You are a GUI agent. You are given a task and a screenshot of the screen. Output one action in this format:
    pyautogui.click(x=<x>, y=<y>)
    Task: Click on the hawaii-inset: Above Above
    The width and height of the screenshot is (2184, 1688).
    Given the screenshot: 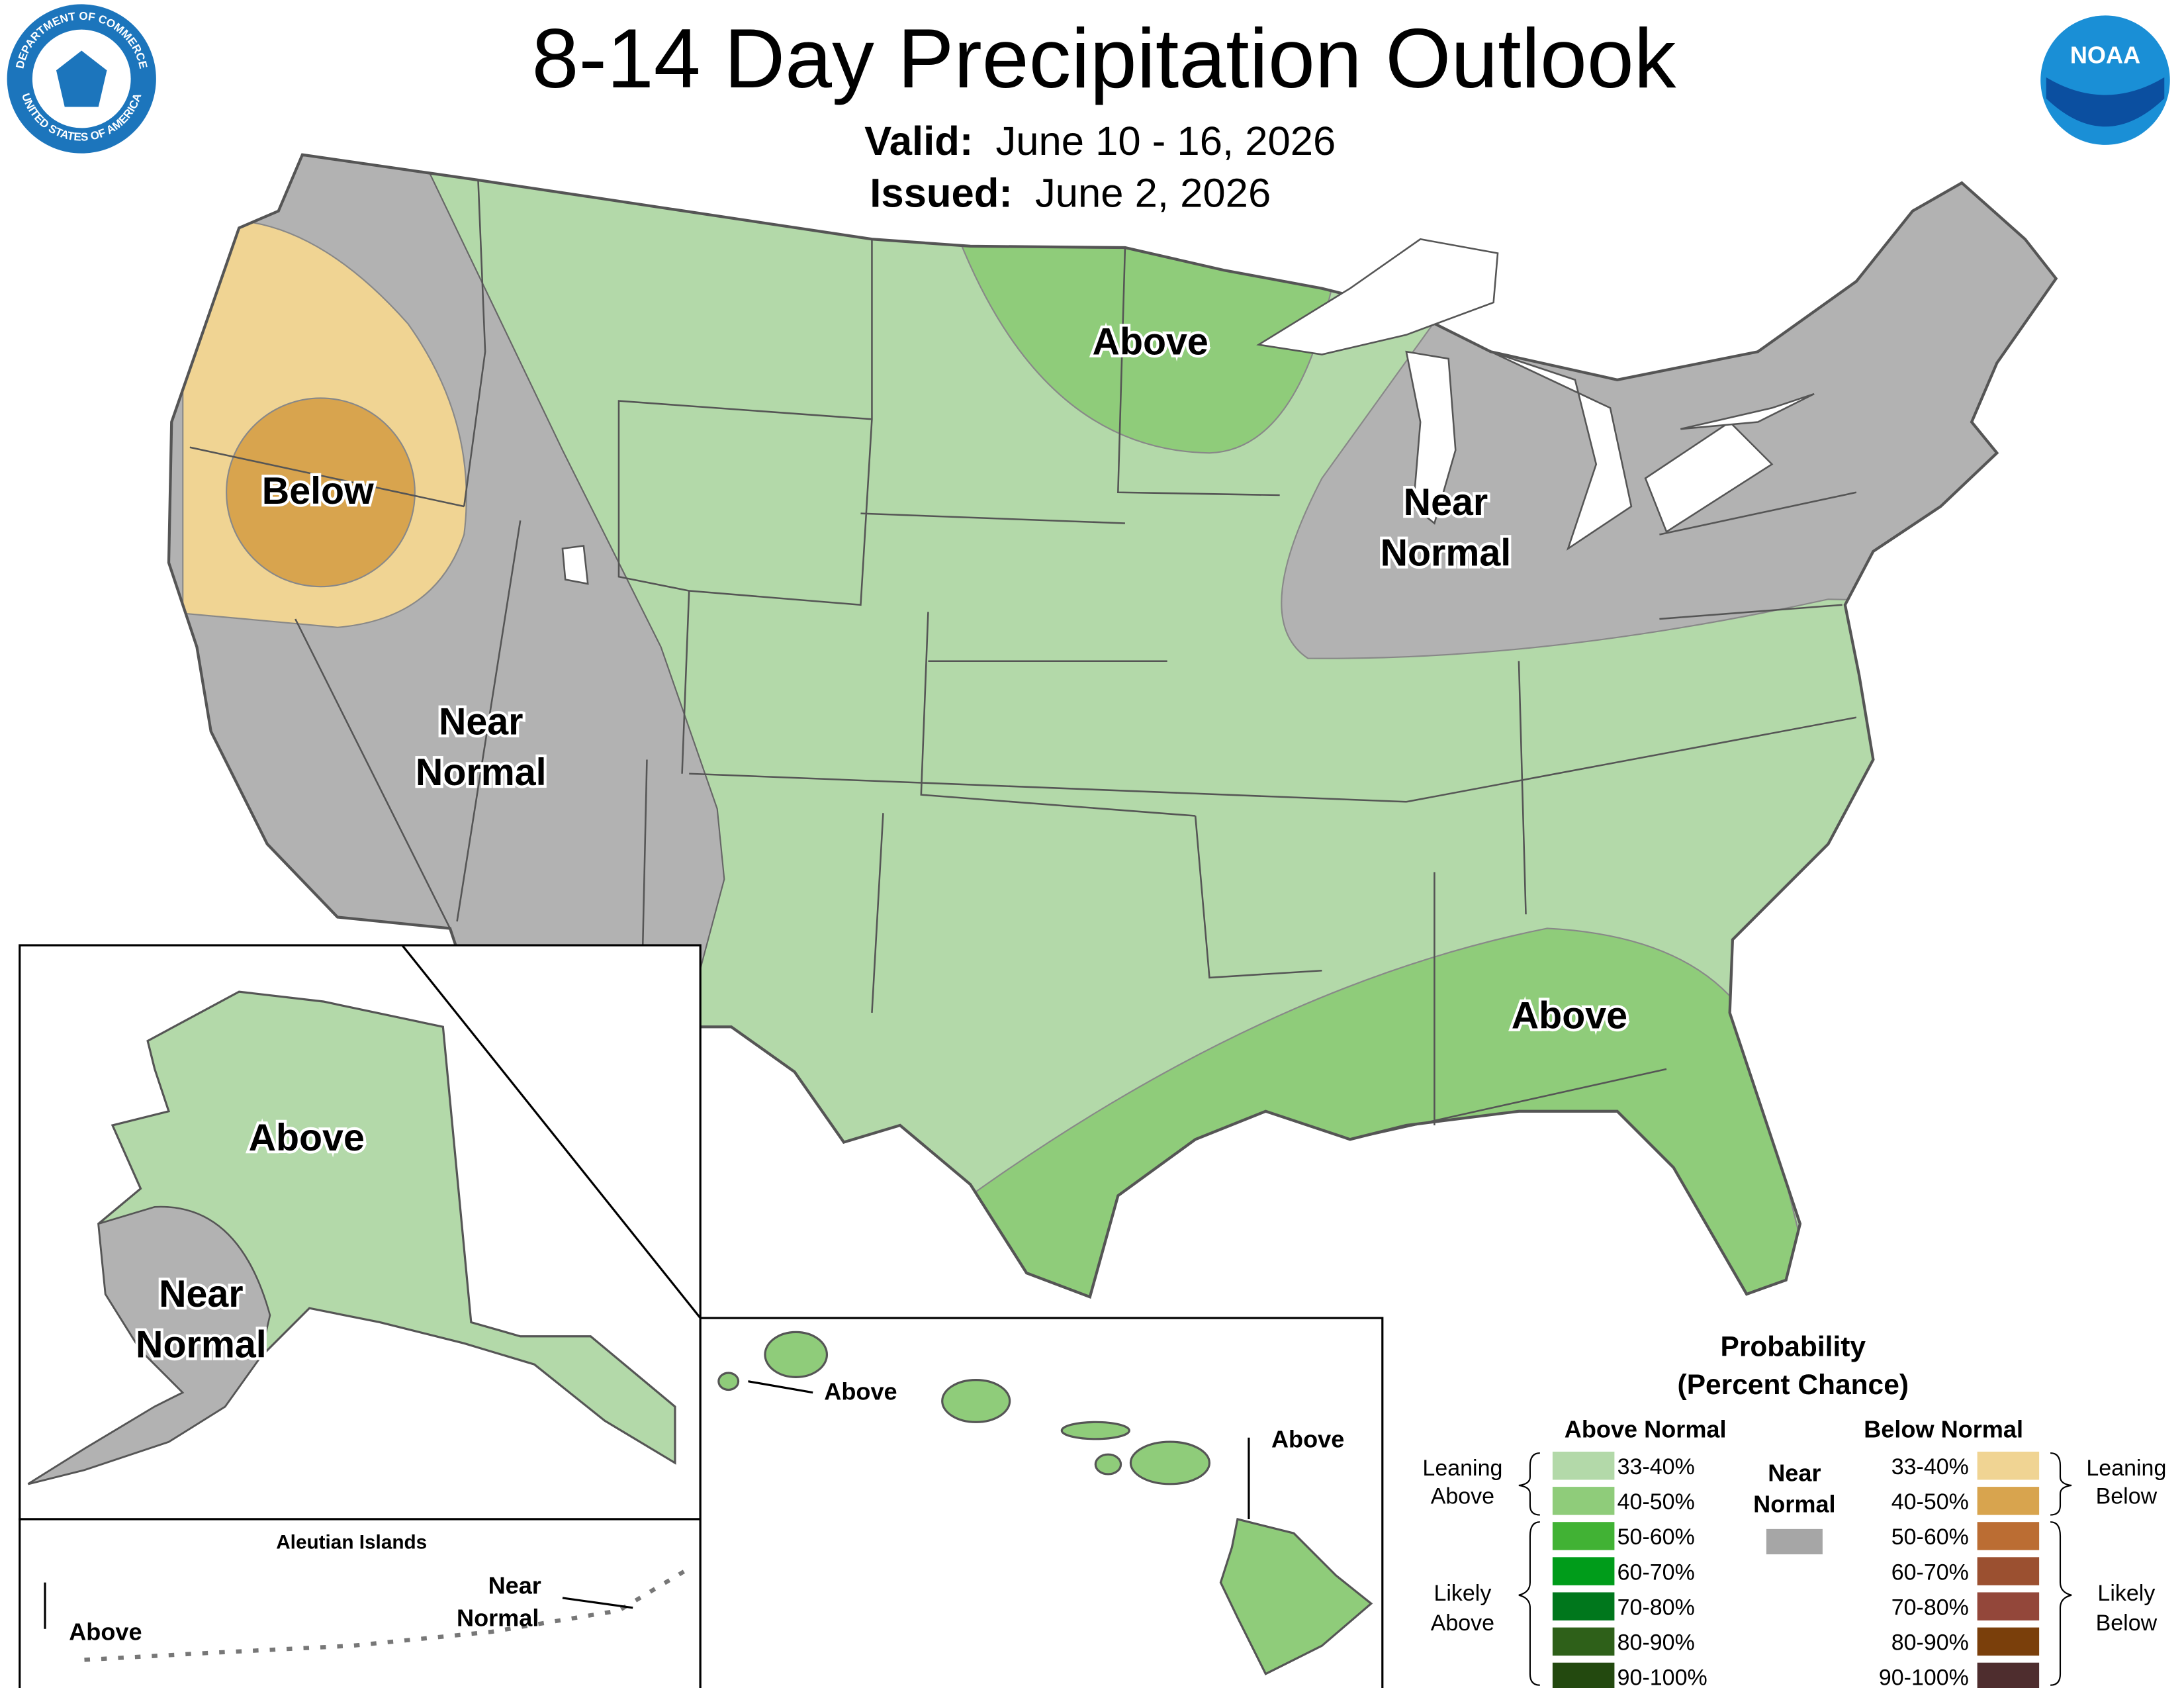 What is the action you would take?
    pyautogui.click(x=1041, y=1502)
    